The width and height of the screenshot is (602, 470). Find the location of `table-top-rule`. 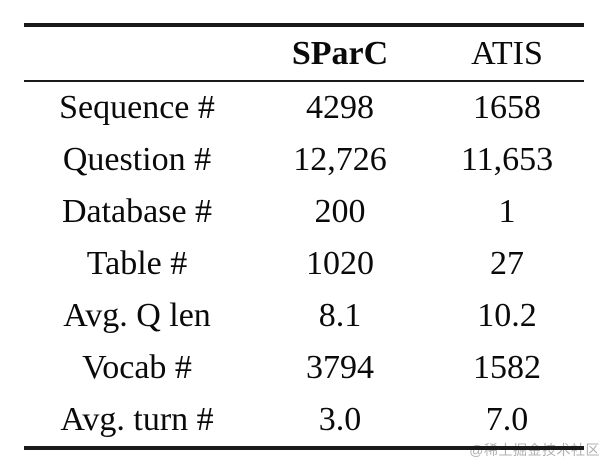

table-top-rule is located at coordinates (304, 25).